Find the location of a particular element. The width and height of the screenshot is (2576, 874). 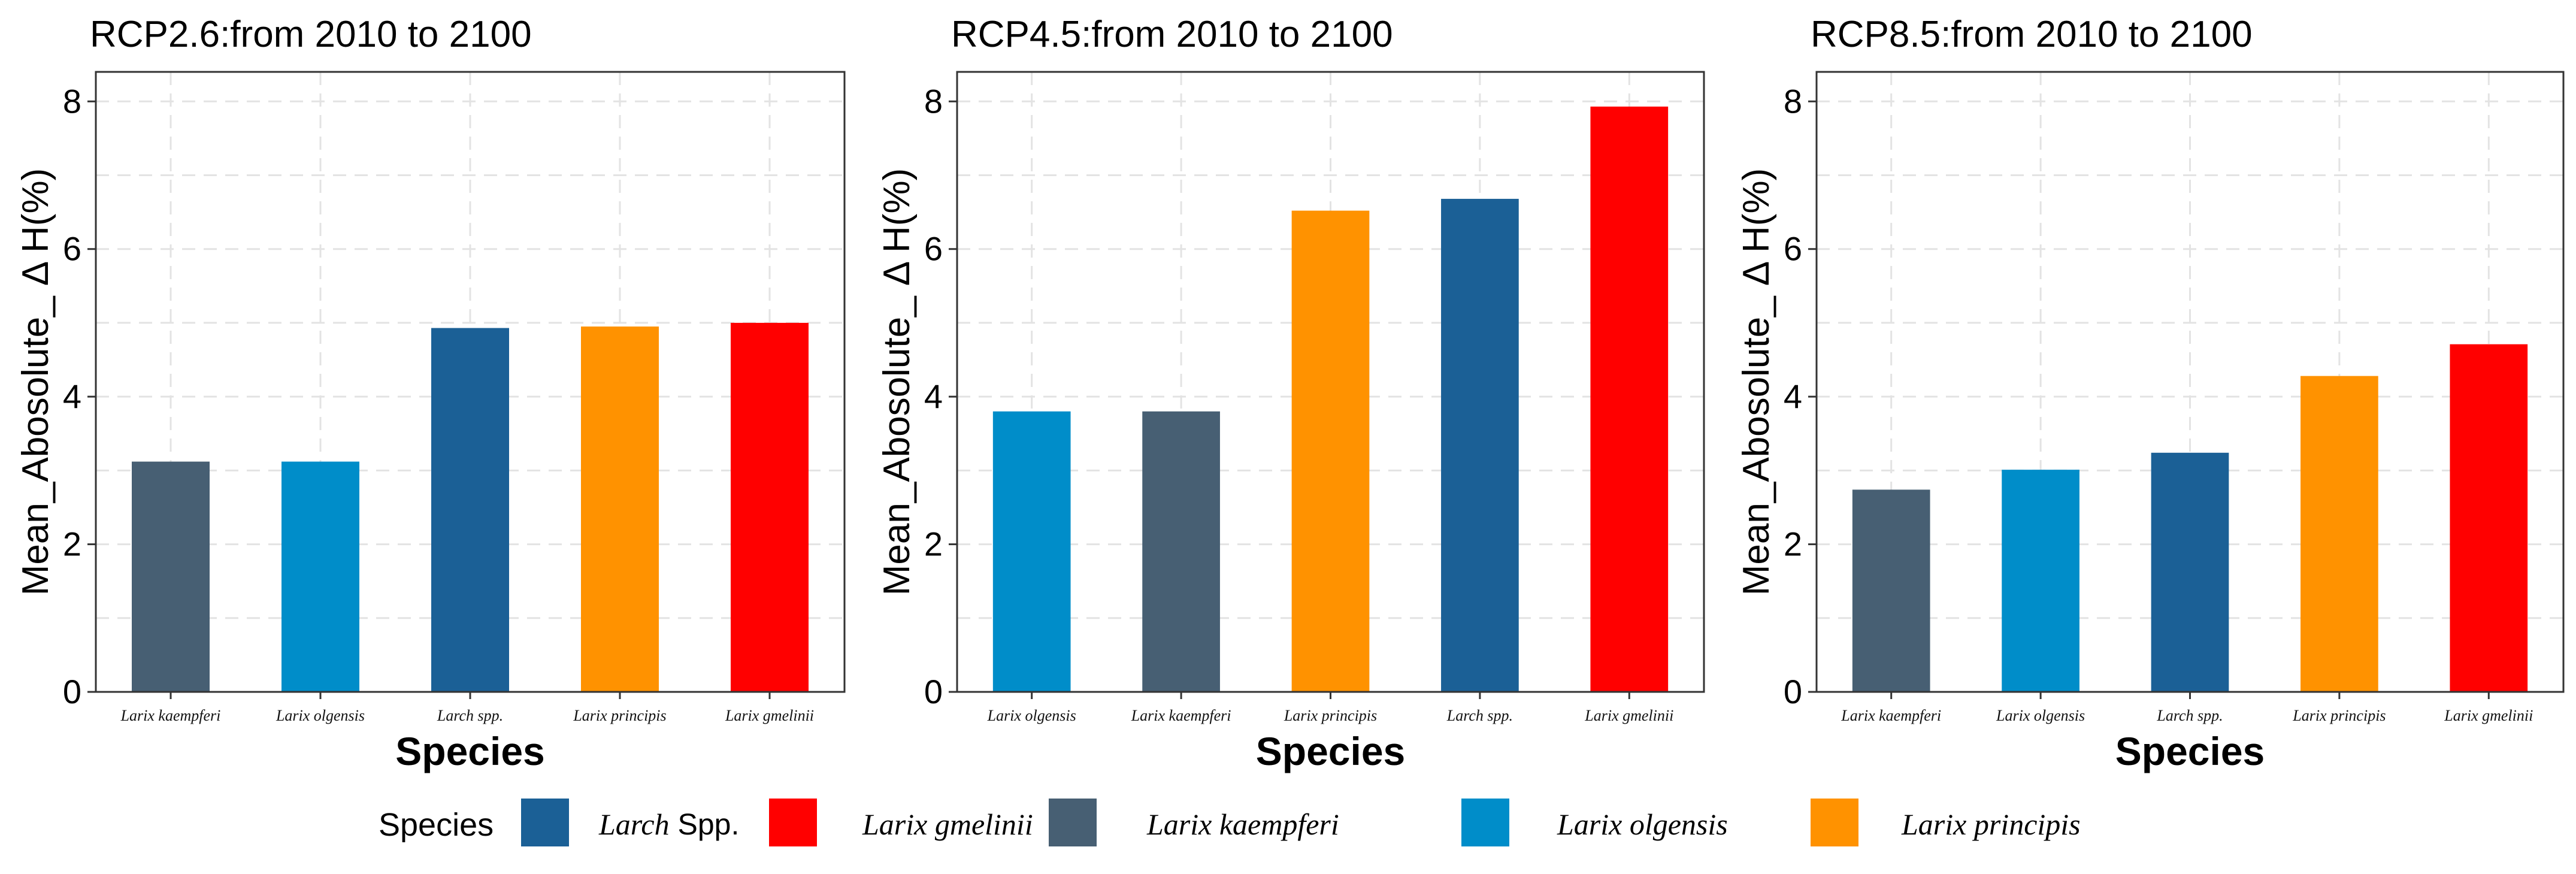

legend-item-gmelinii: Larix gmelinii is located at coordinates (901, 822).